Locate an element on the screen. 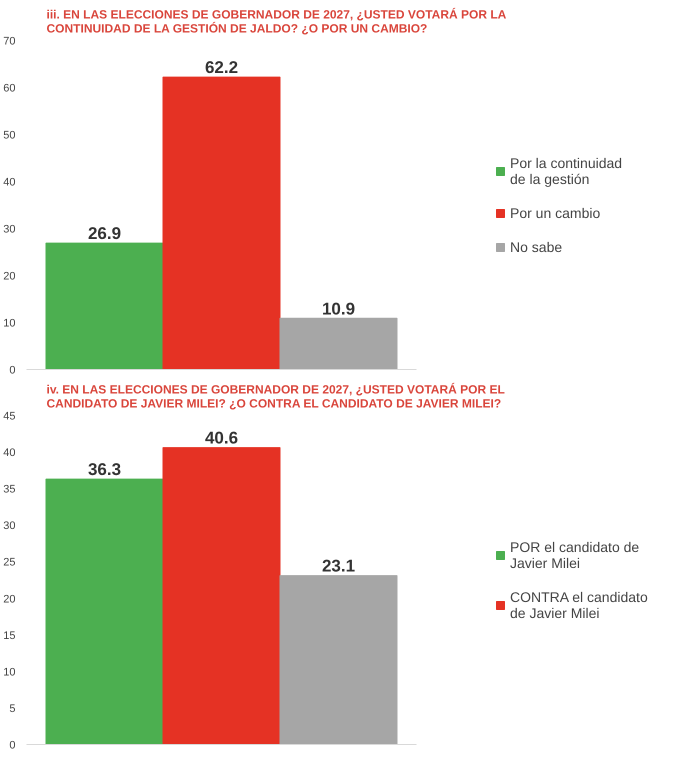  y-tick-label: 5 is located at coordinates (12, 708).